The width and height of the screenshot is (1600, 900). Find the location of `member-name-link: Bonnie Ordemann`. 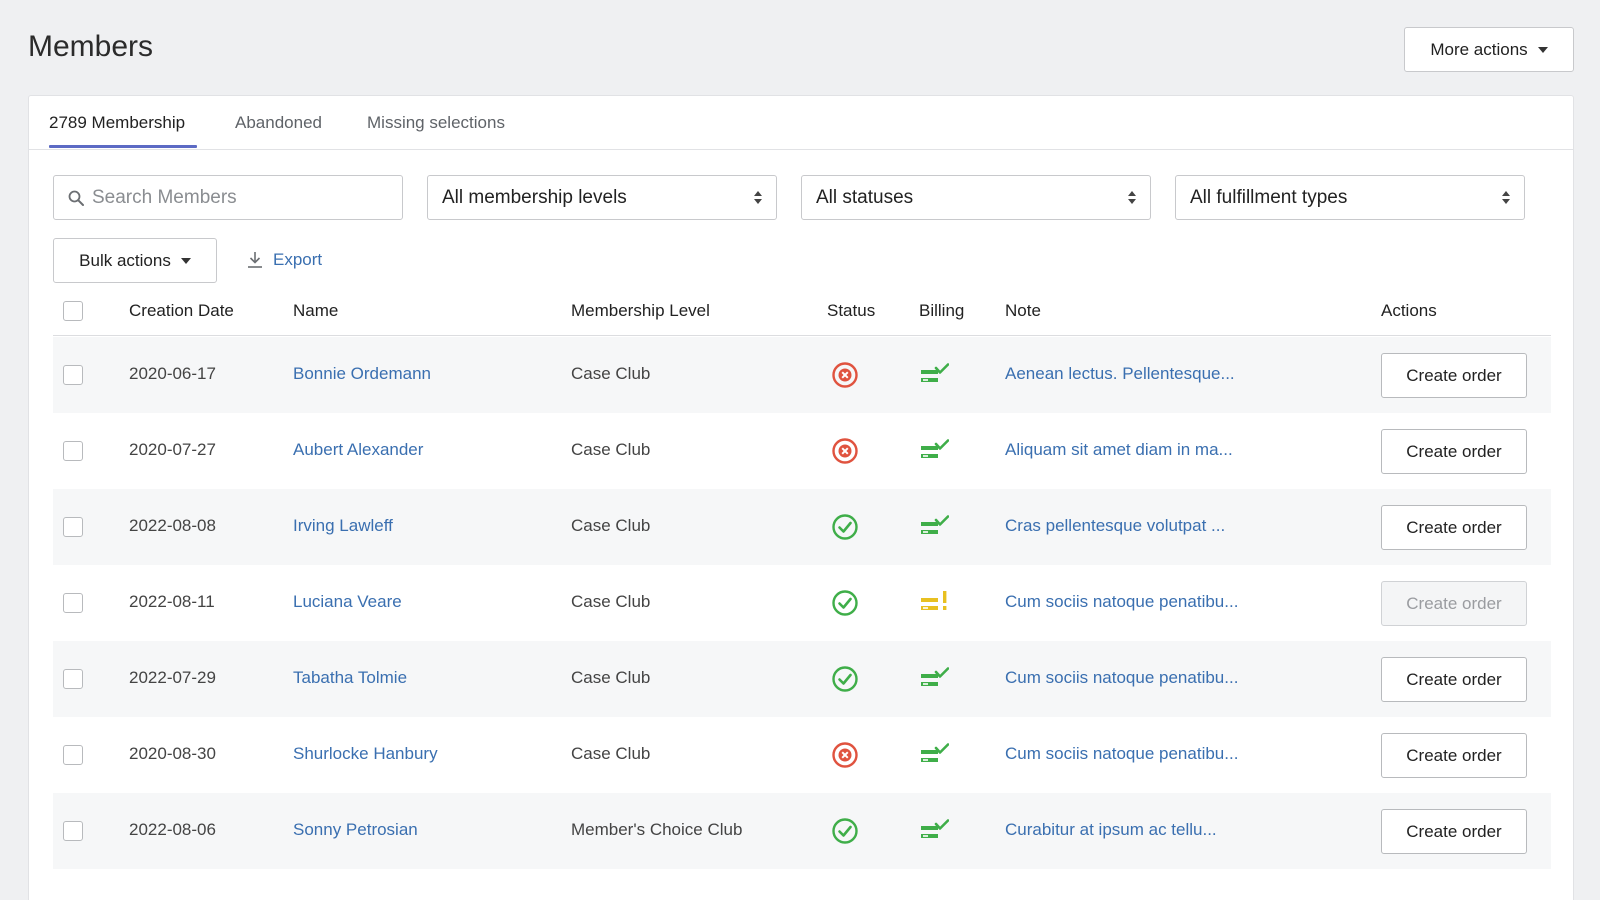

member-name-link: Bonnie Ordemann is located at coordinates (362, 373).